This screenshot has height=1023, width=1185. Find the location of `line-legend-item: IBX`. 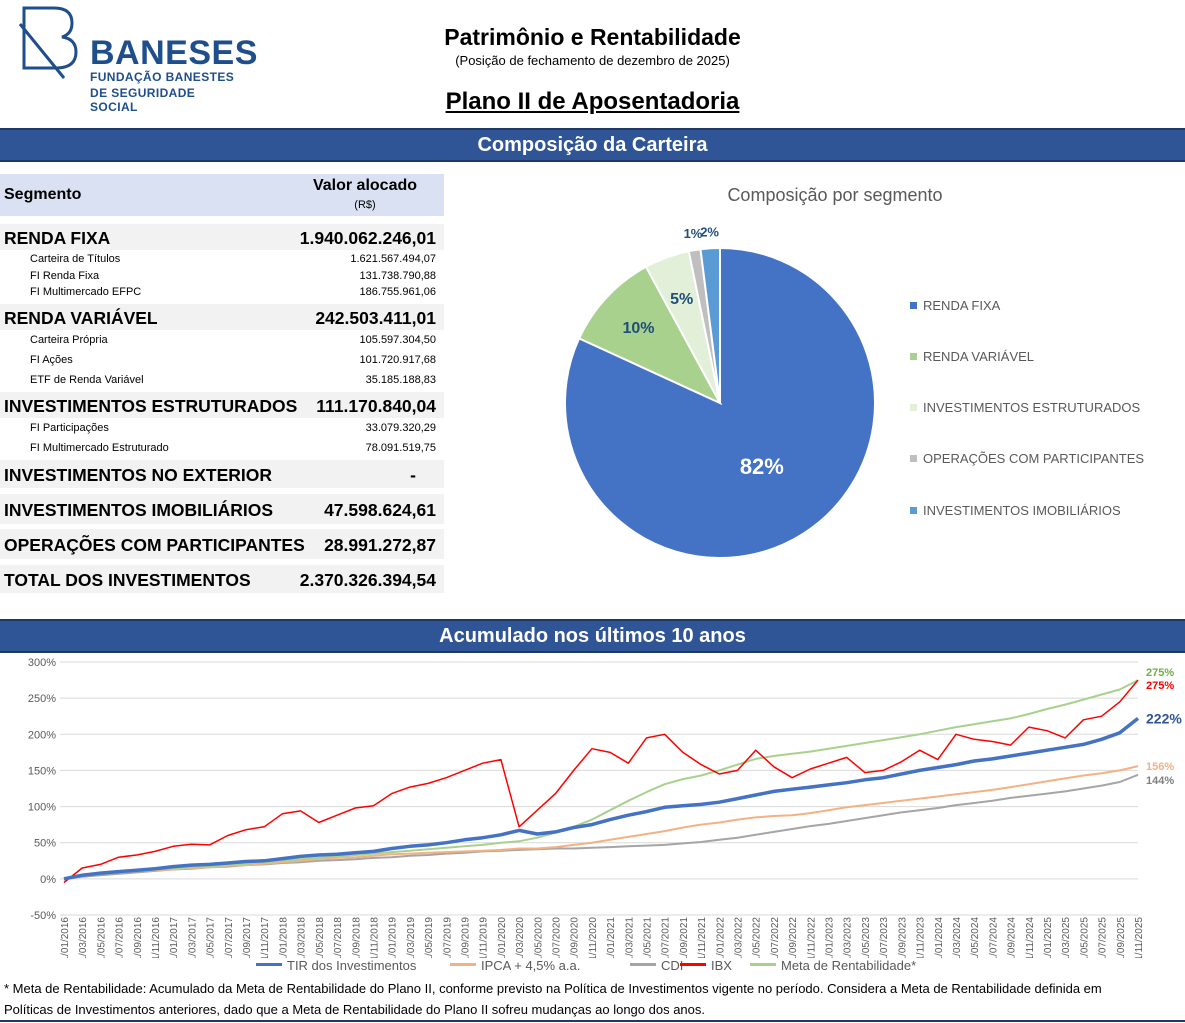

line-legend-item: IBX is located at coordinates (706, 965).